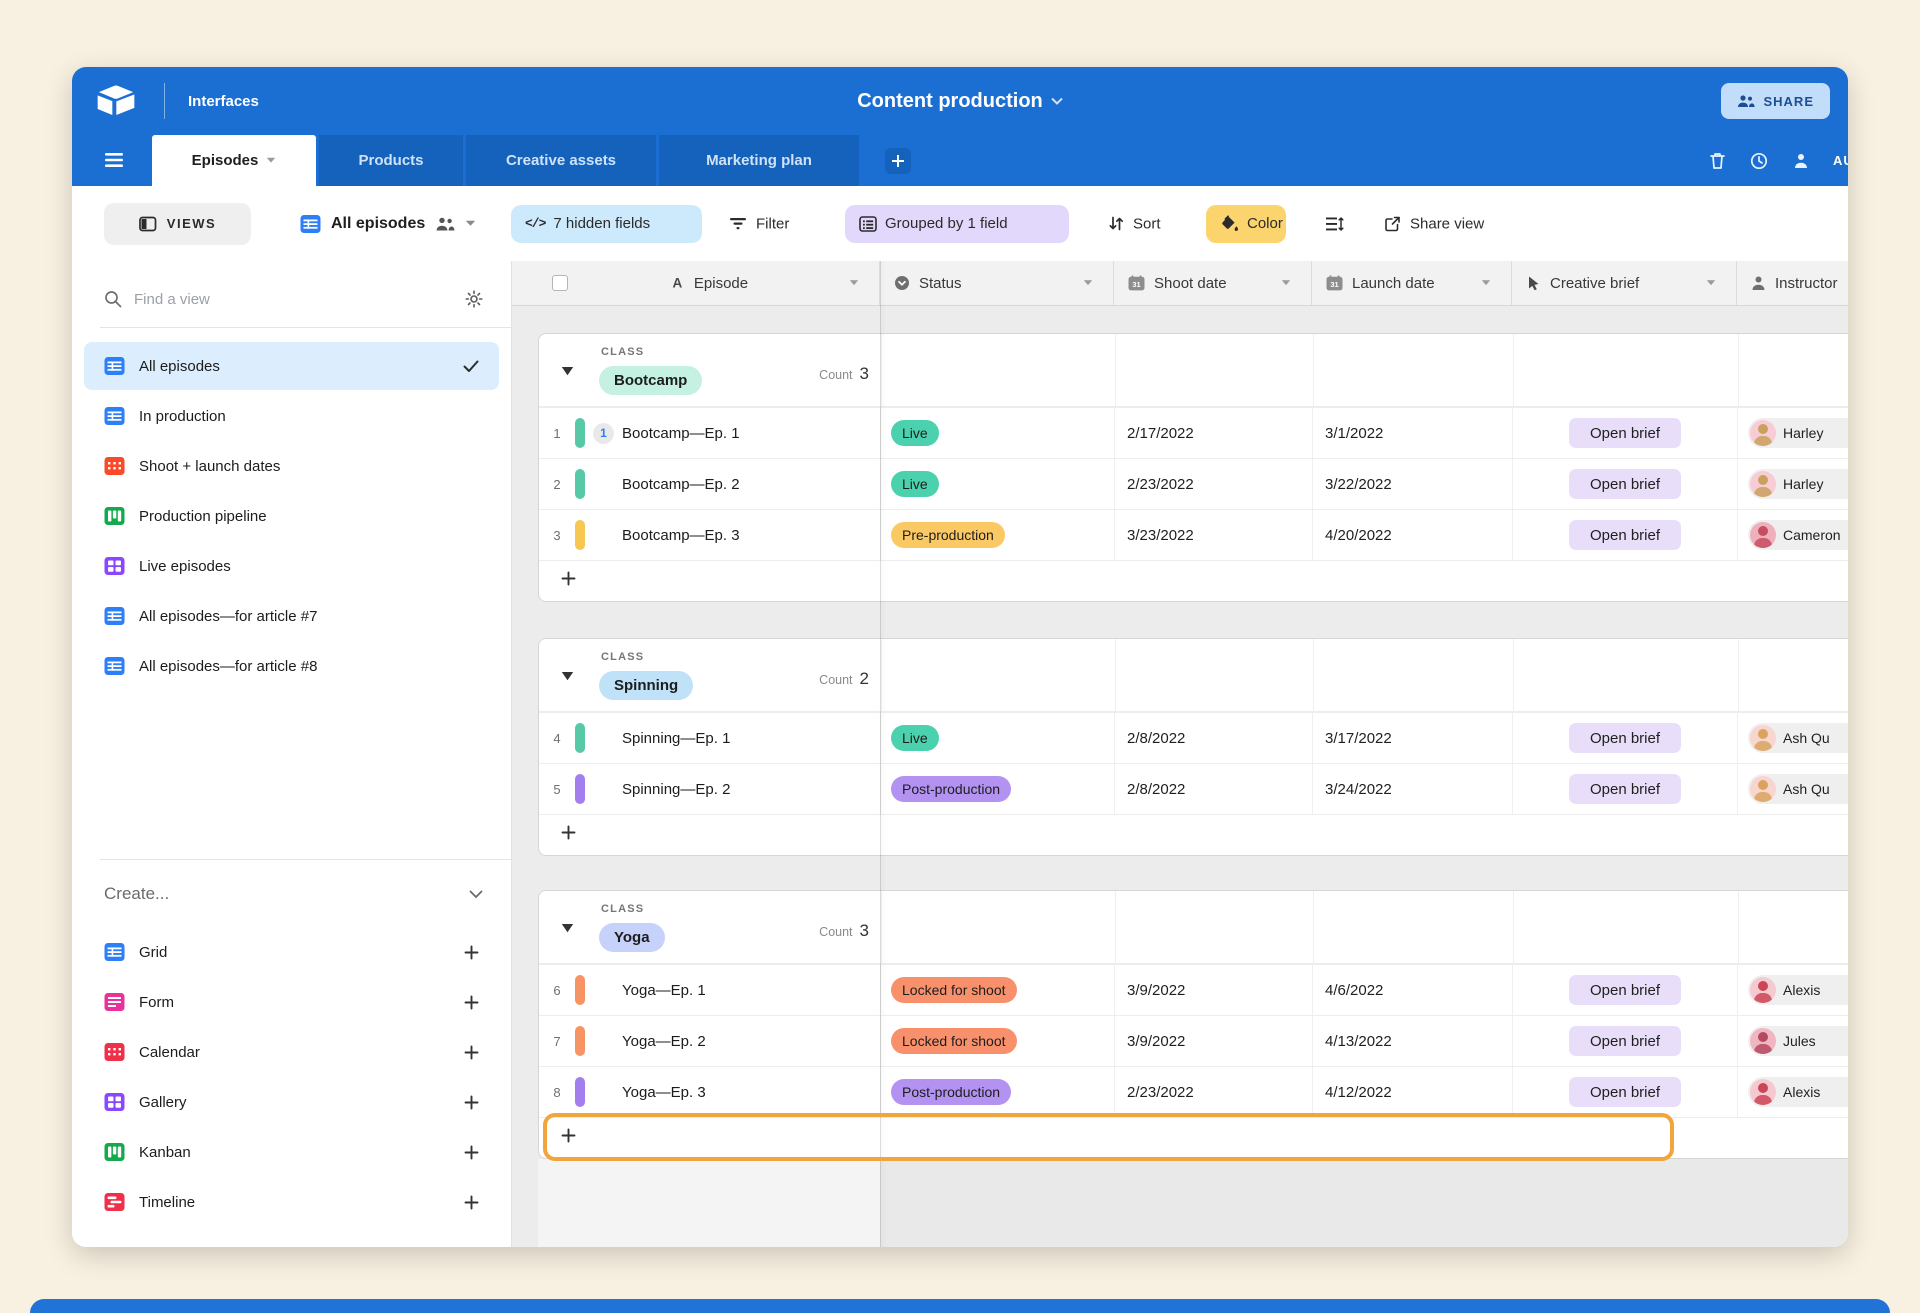  Describe the element at coordinates (291, 366) in the screenshot. I see `sidebar-view-all-episodes: All episodes` at that location.